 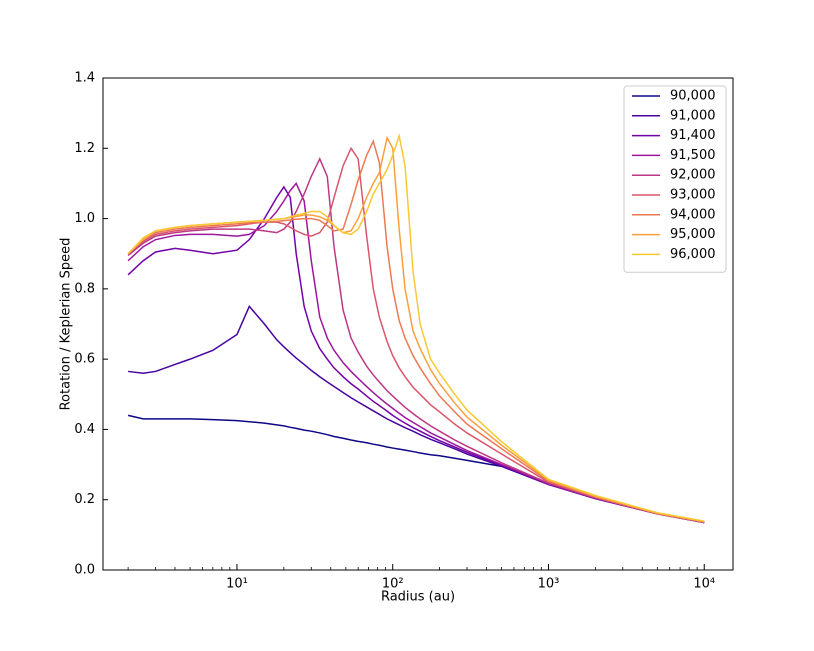 I want to click on y-tick-label: 1.0, so click(x=84, y=218).